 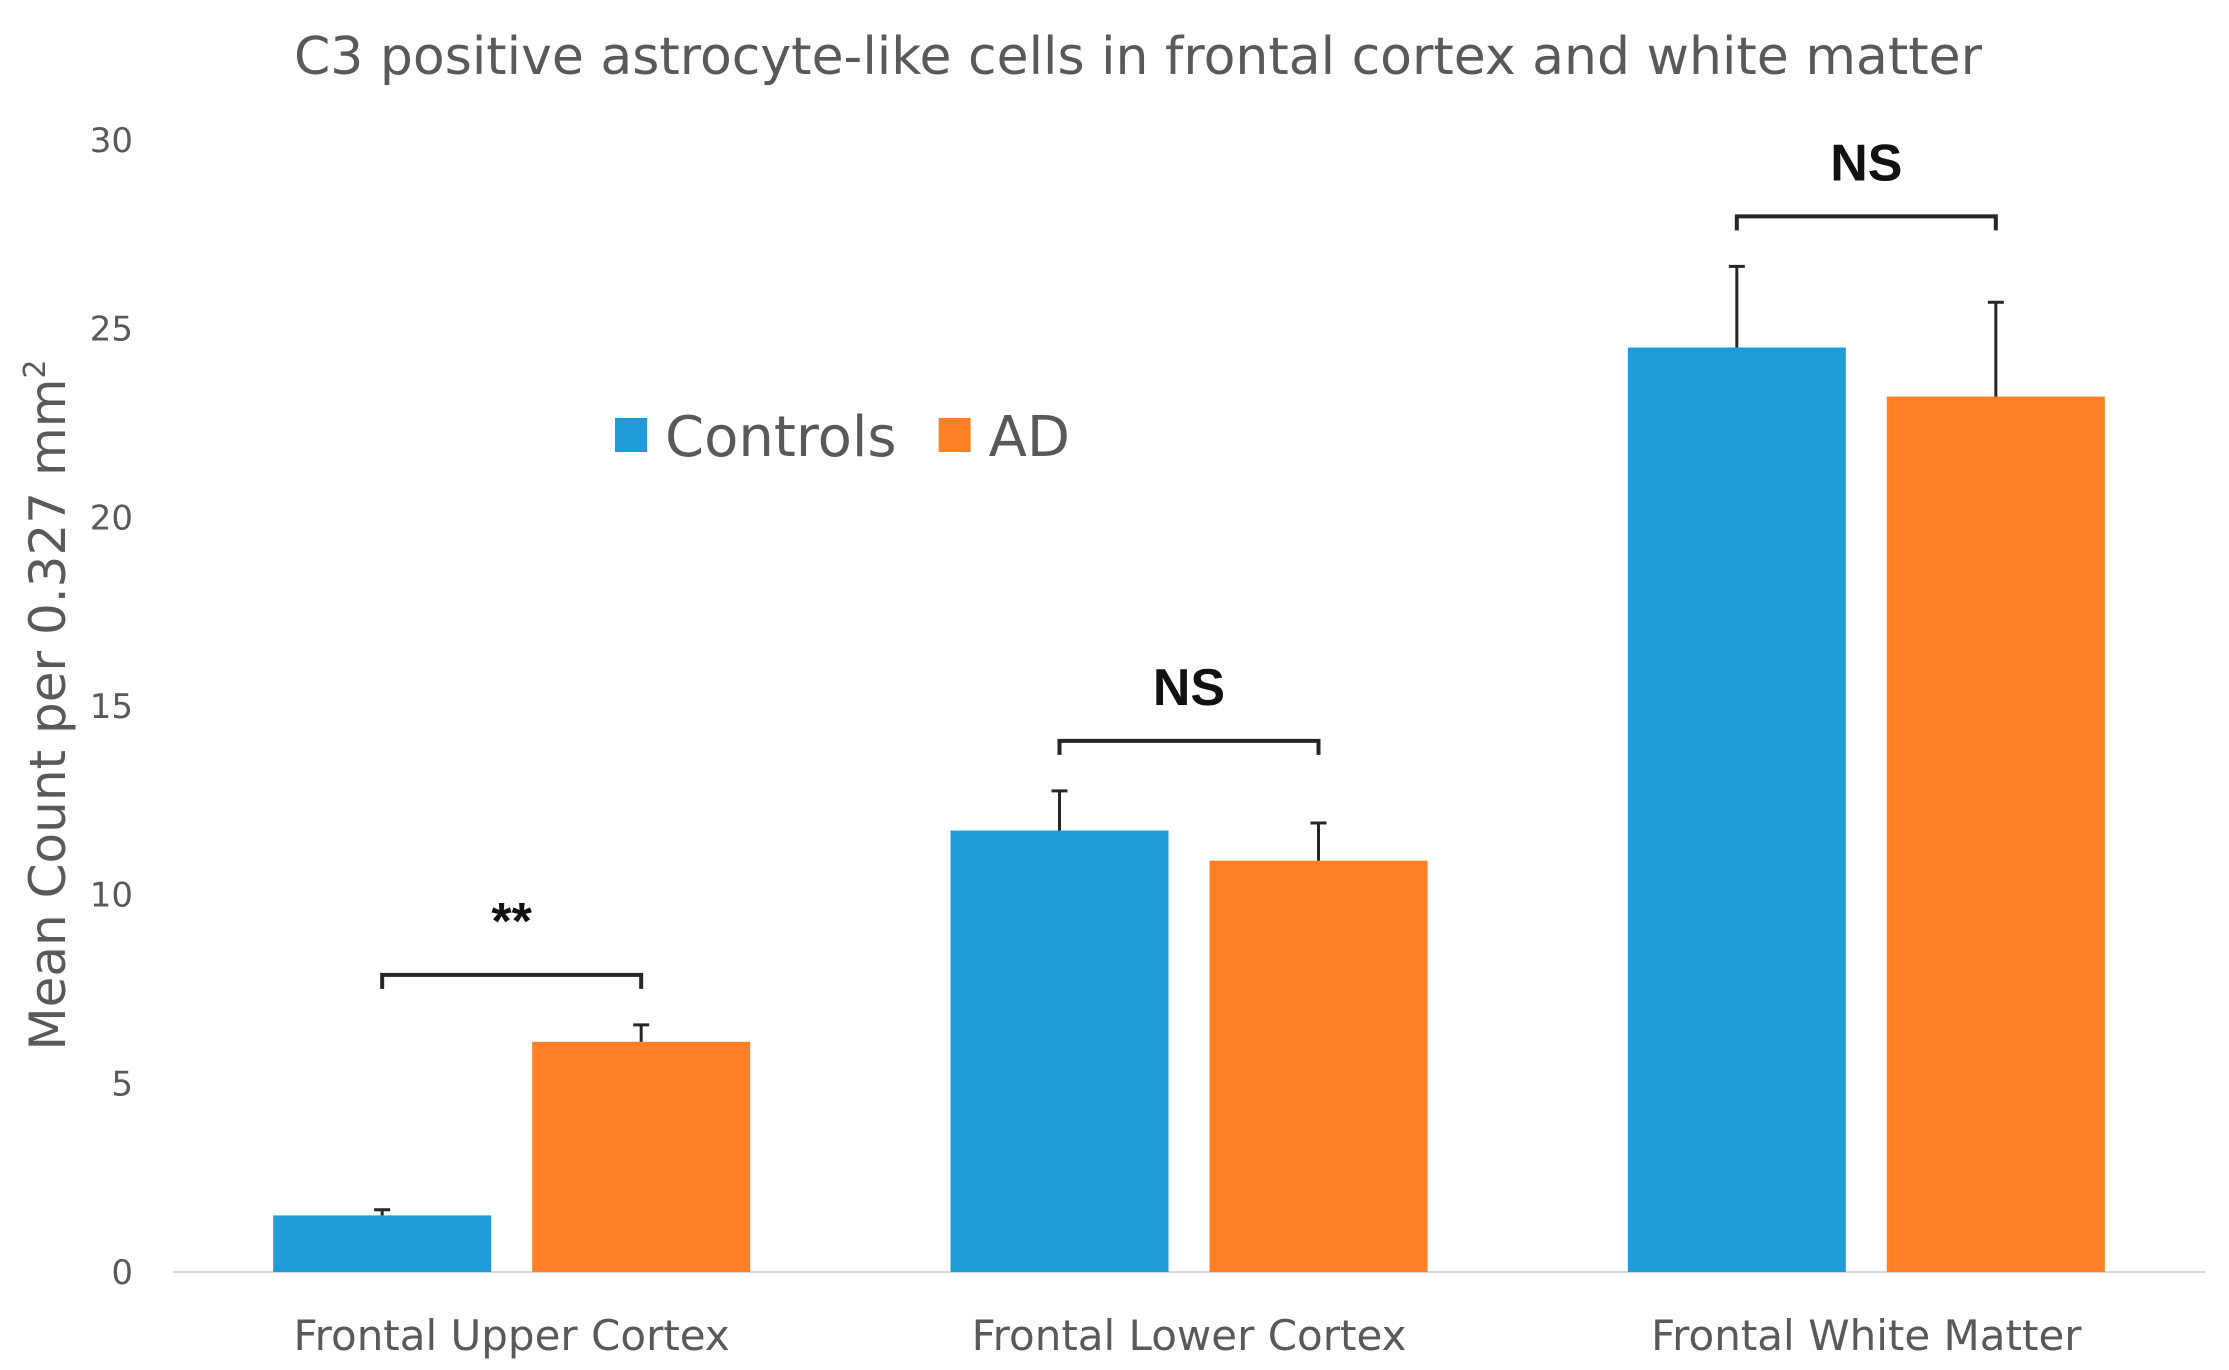 I want to click on y-tick-label: 25, so click(x=111, y=330).